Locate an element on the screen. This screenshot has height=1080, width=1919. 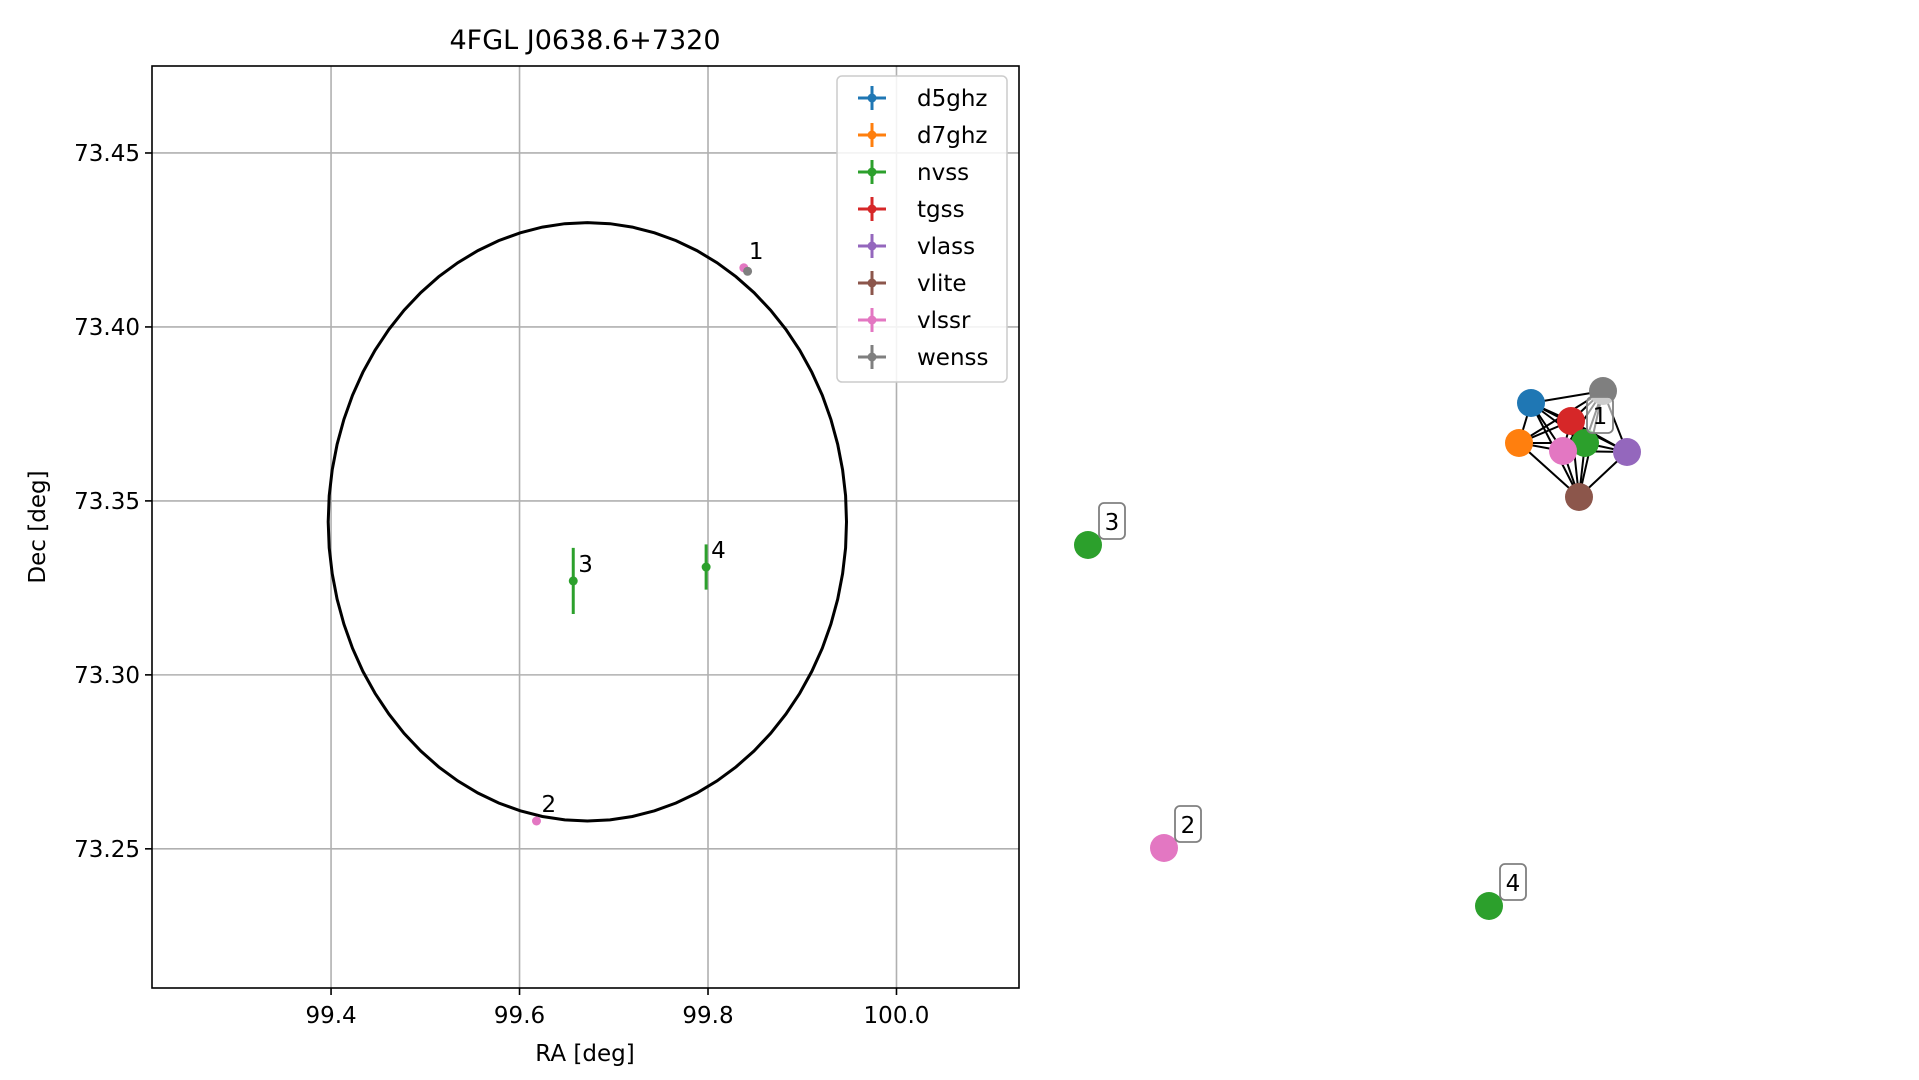
node-label: 2 is located at coordinates (1188, 826).